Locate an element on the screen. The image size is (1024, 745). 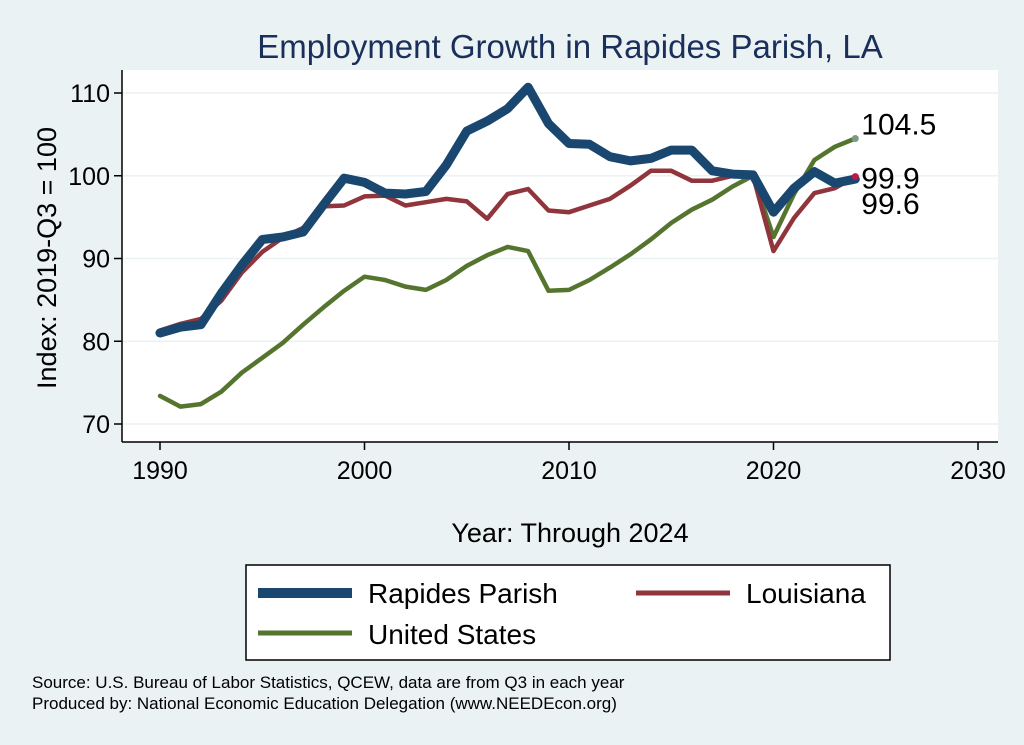
y-tick-label-80: 80 is located at coordinates (96, 342).